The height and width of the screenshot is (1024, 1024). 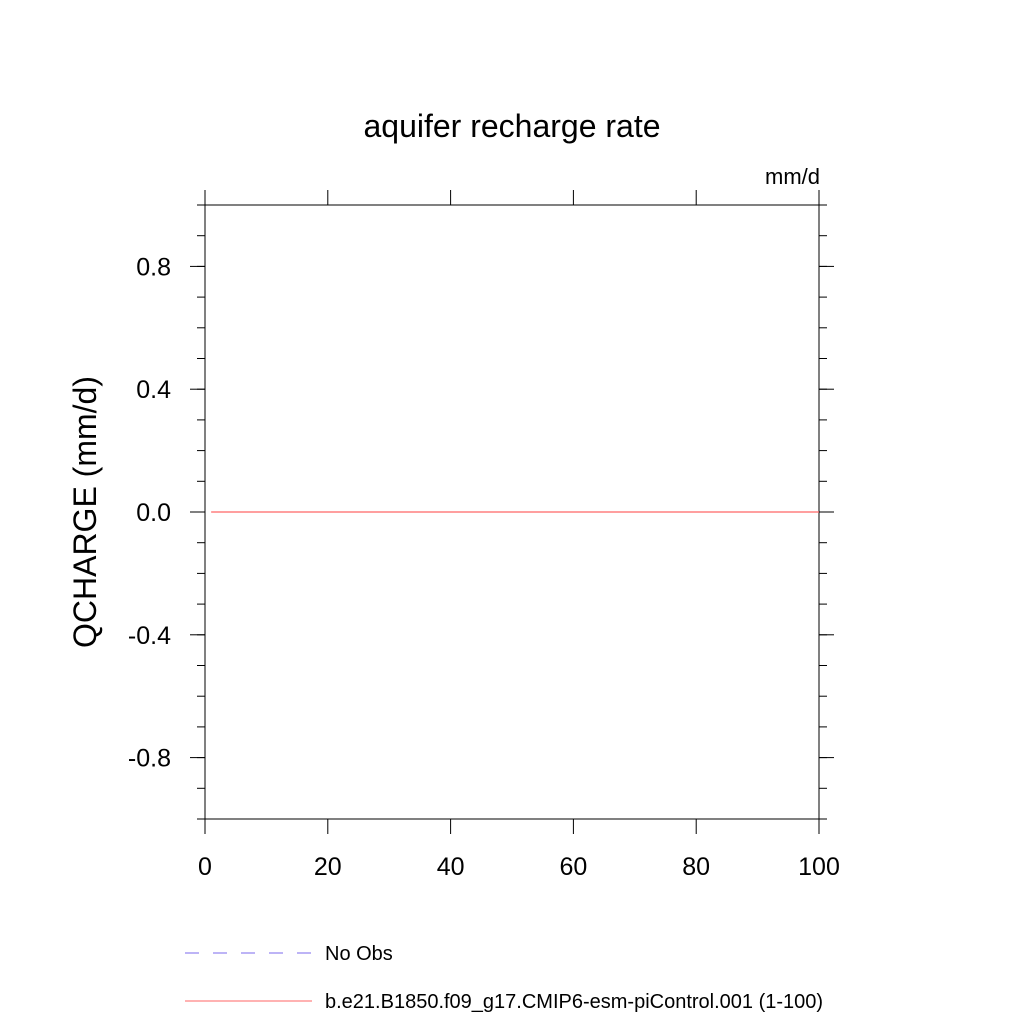 I want to click on y-tick-label: -0.8, so click(x=149, y=759).